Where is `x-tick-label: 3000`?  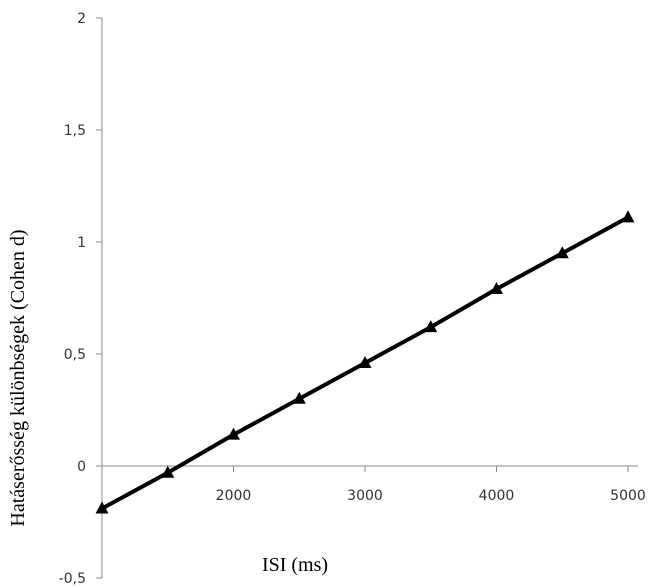 x-tick-label: 3000 is located at coordinates (365, 496).